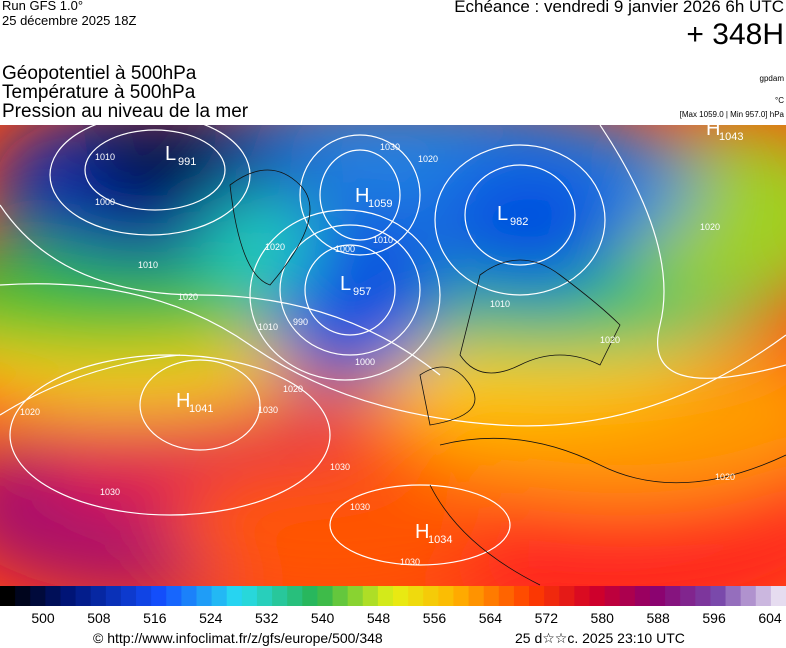 This screenshot has width=786, height=648. I want to click on colorbar-label: 596, so click(714, 618).